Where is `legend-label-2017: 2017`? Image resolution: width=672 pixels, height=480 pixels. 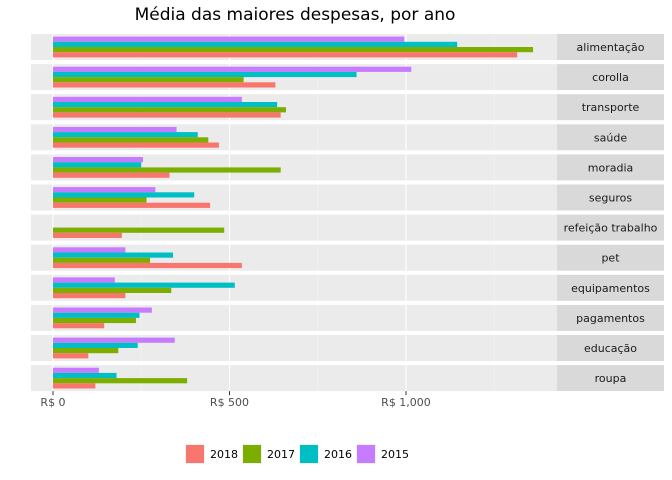 legend-label-2017: 2017 is located at coordinates (281, 454).